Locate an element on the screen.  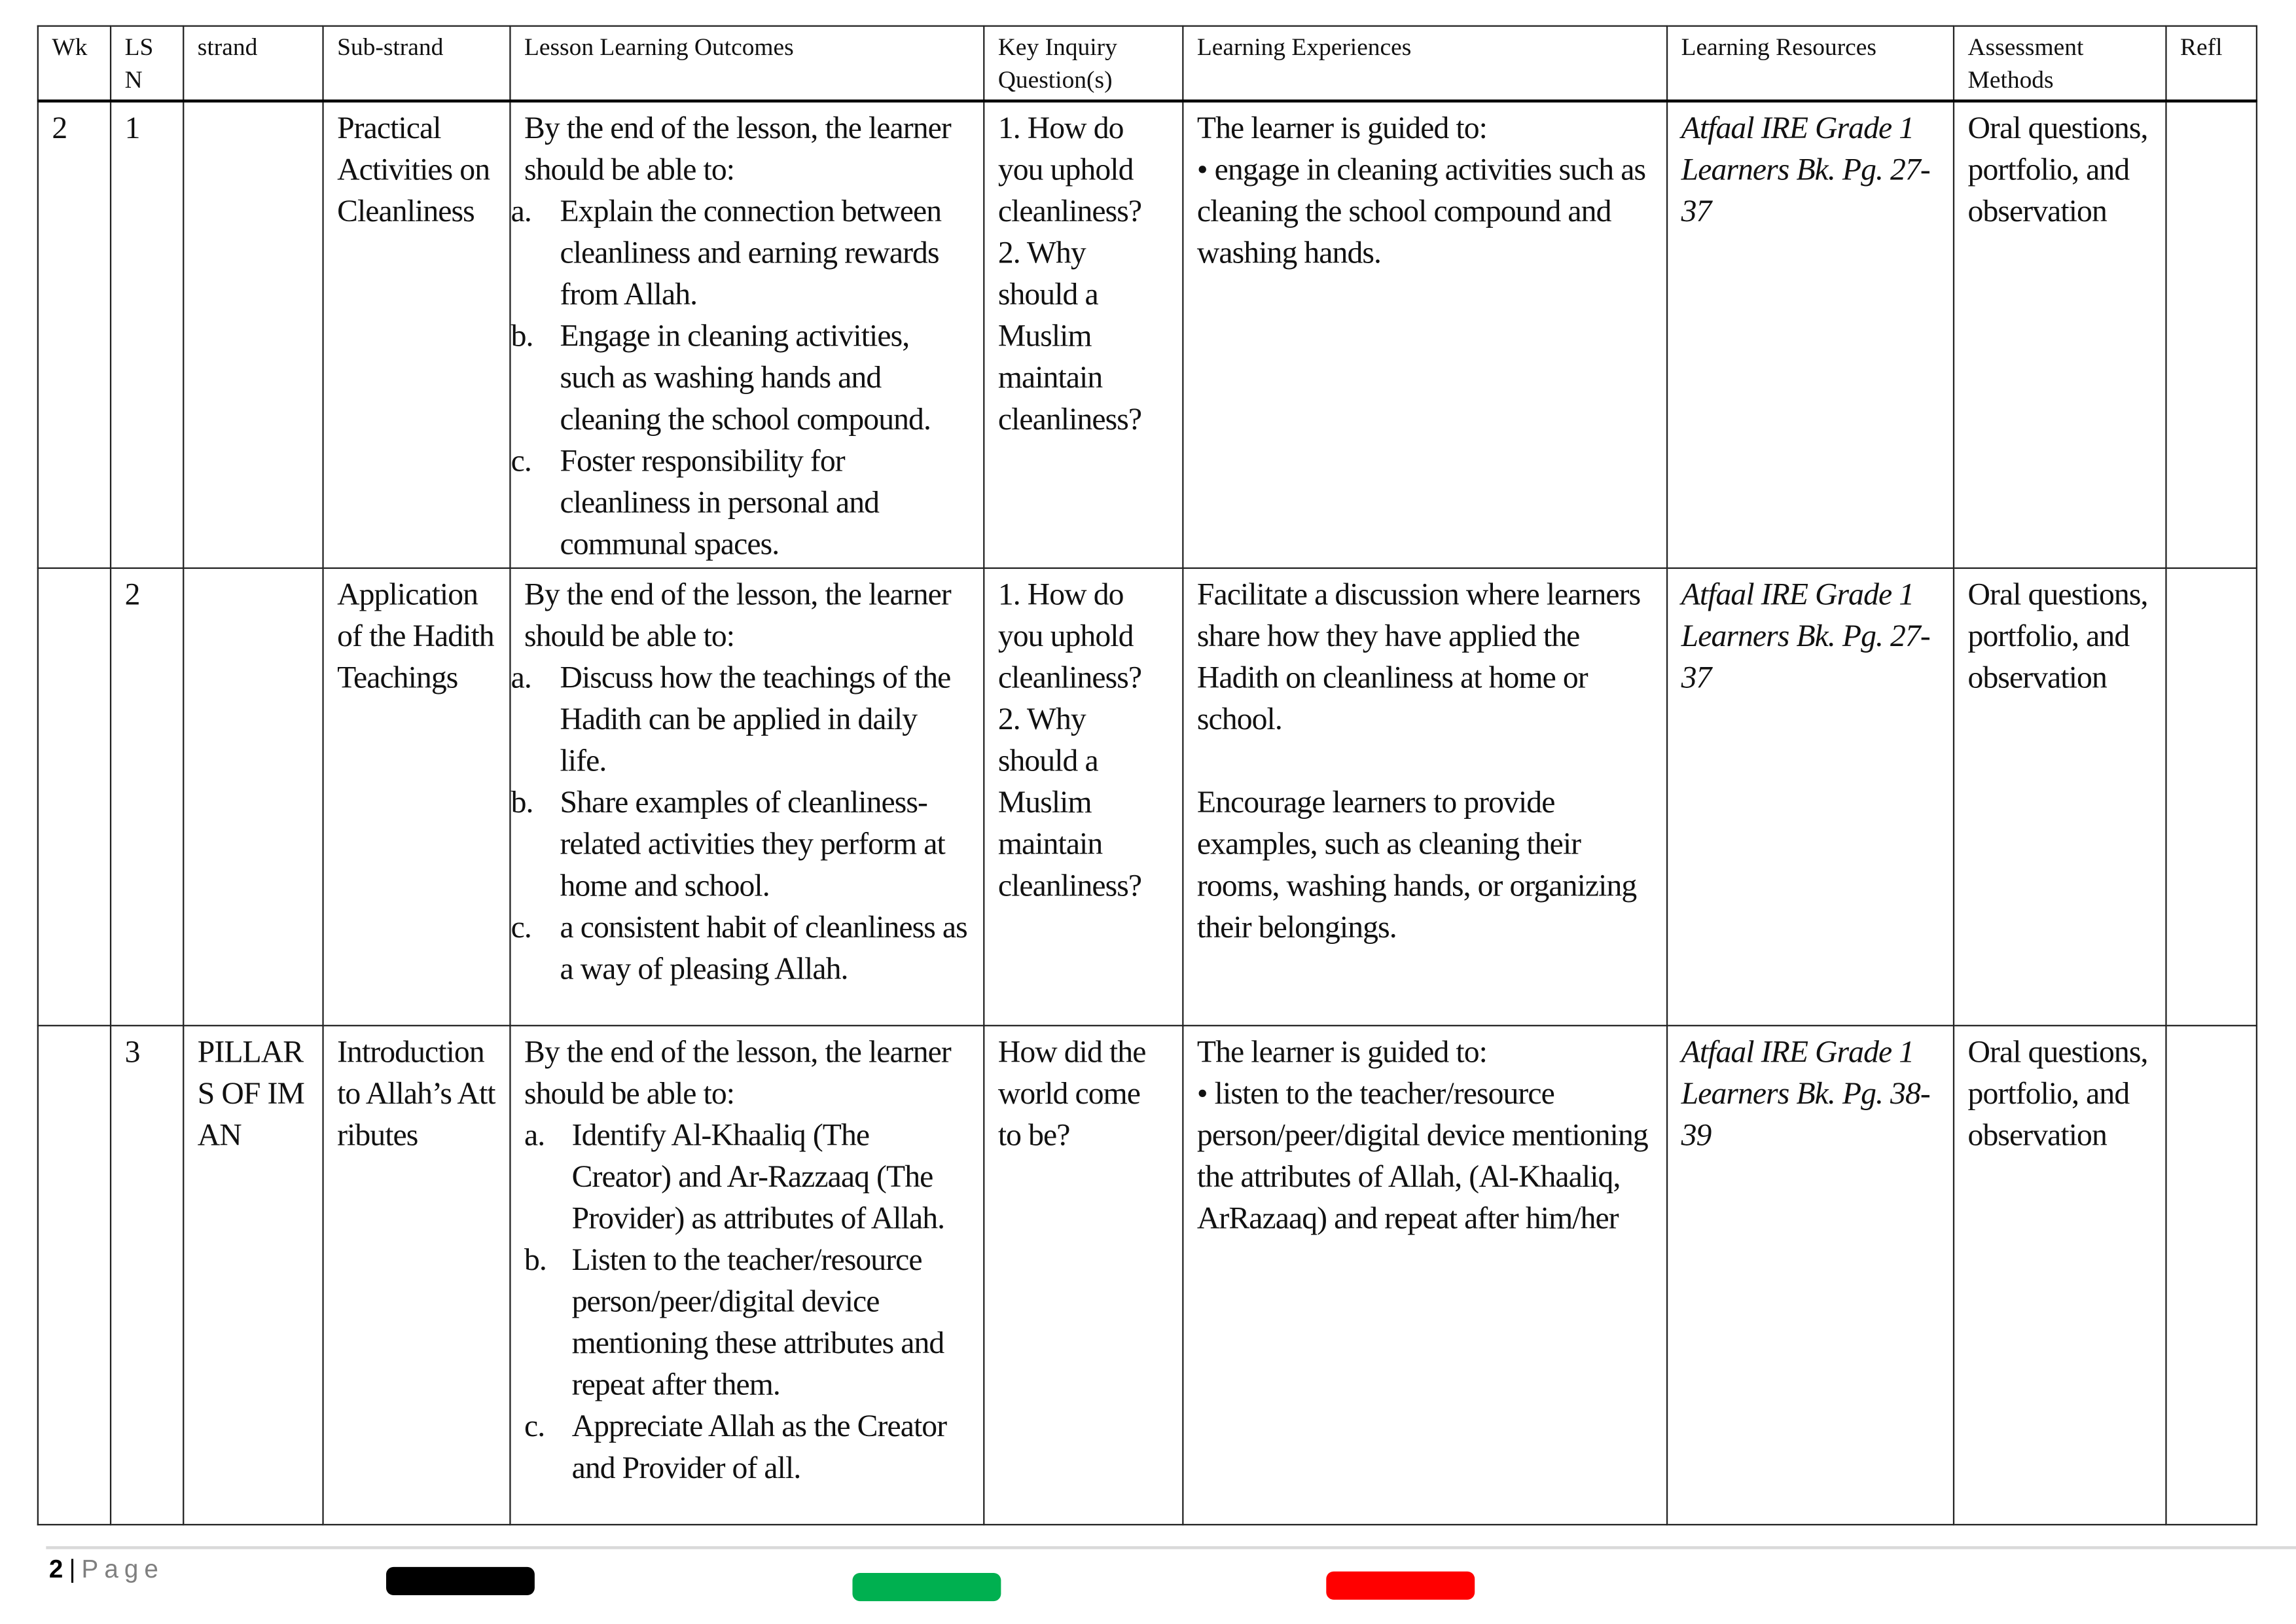
header-reflection: Refl is located at coordinates (2211, 63).